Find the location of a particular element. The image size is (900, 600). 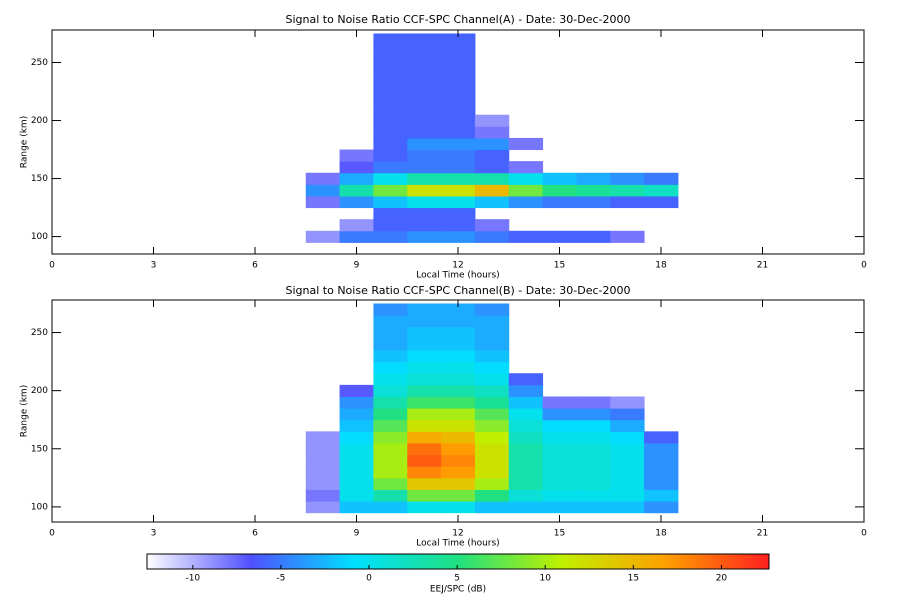

x-tick-label: 3 is located at coordinates (154, 534).